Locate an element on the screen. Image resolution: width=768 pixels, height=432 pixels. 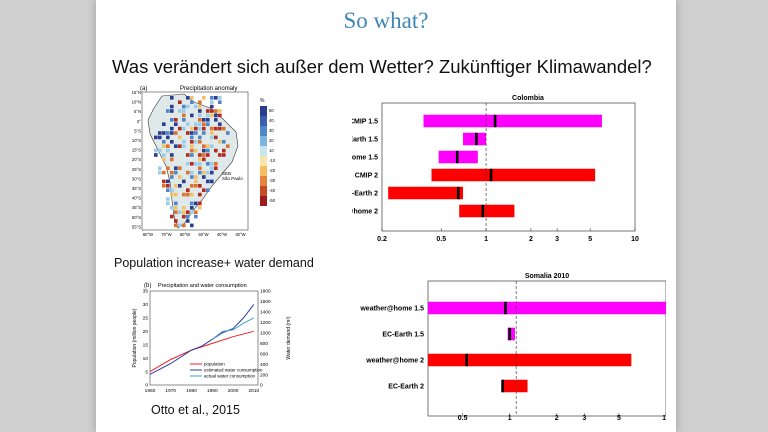
colombia-chart-title: Colombia is located at coordinates (528, 98).